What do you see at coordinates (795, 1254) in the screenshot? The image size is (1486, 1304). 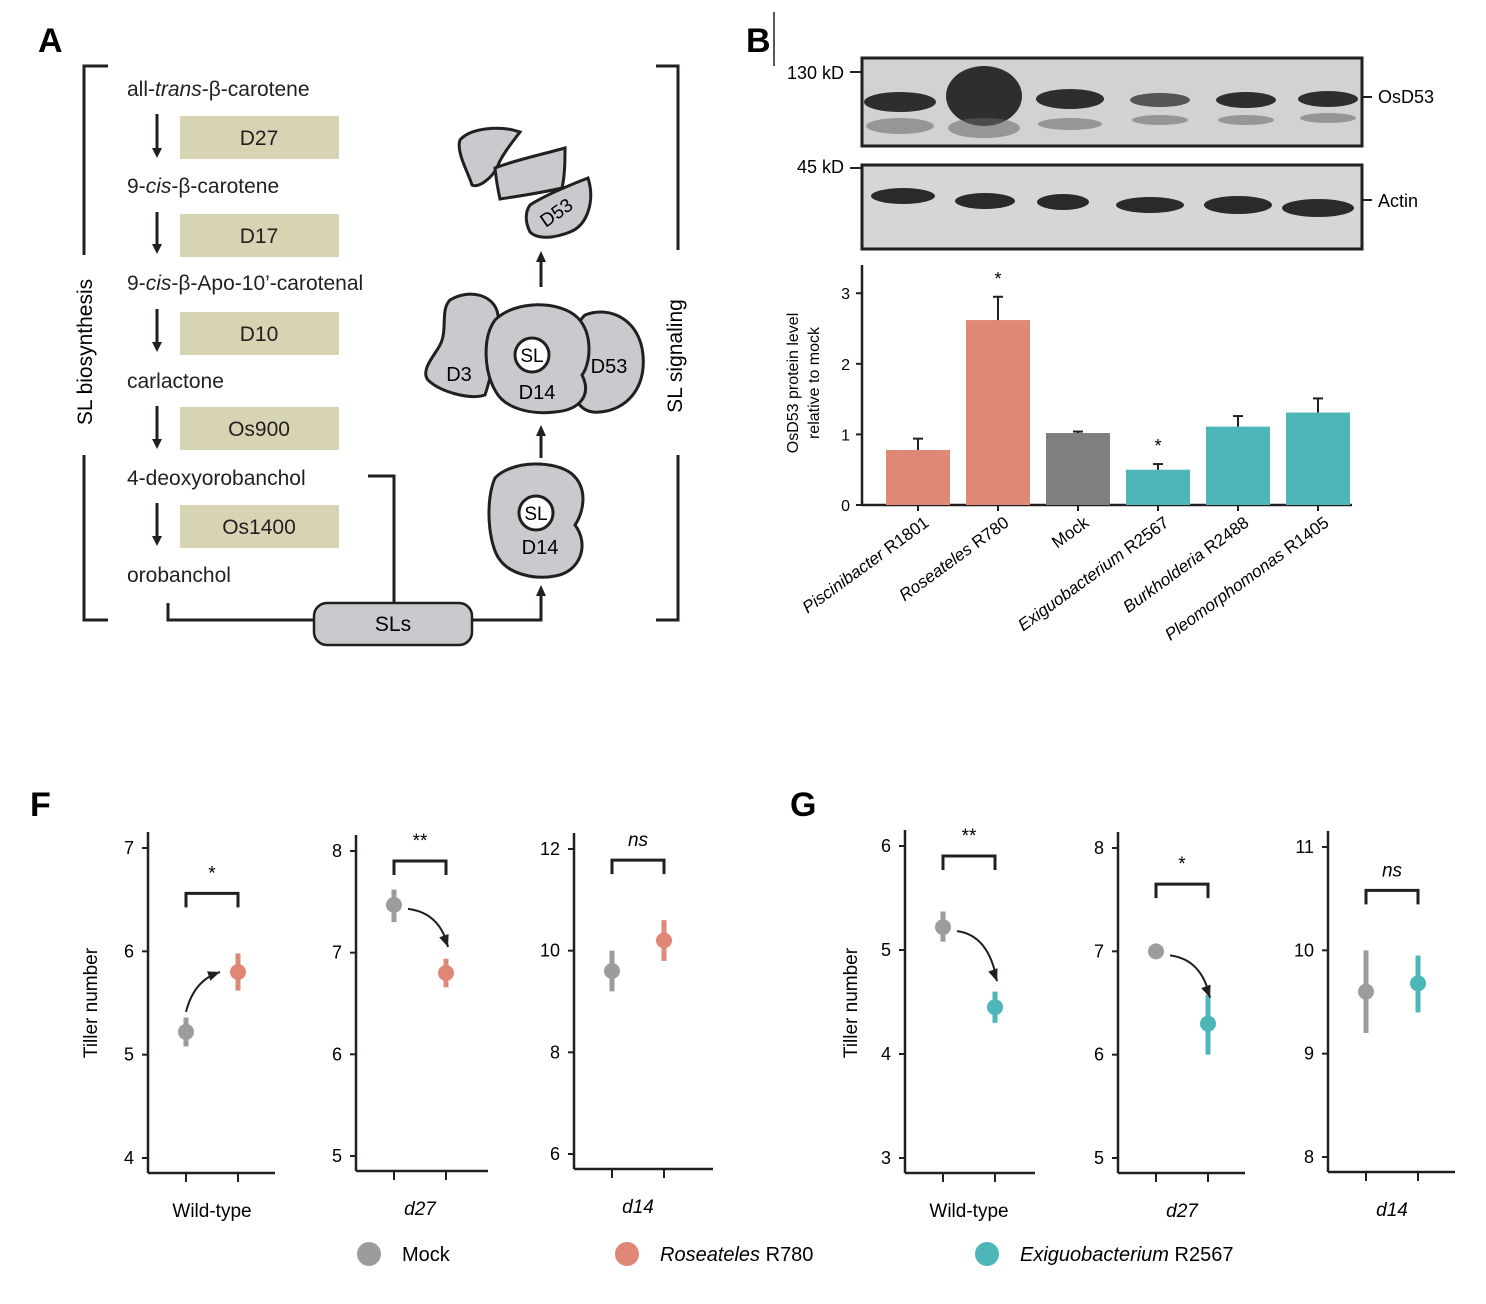 I see `legend: Mock Roseateles R780 Exiguobacterium R2567` at bounding box center [795, 1254].